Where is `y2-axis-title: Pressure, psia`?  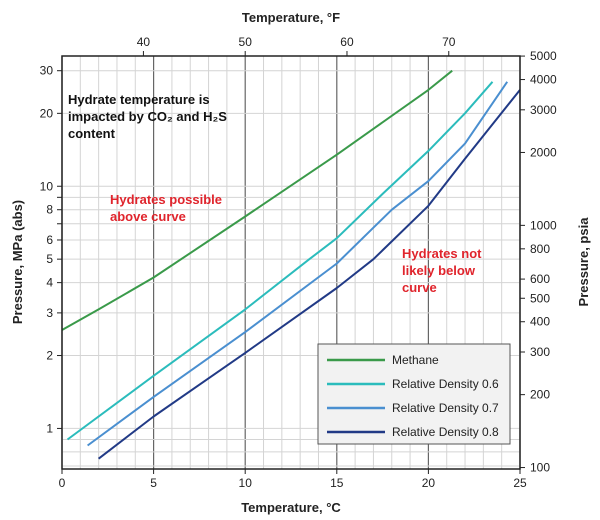
y2-axis-title: Pressure, psia is located at coordinates (583, 262).